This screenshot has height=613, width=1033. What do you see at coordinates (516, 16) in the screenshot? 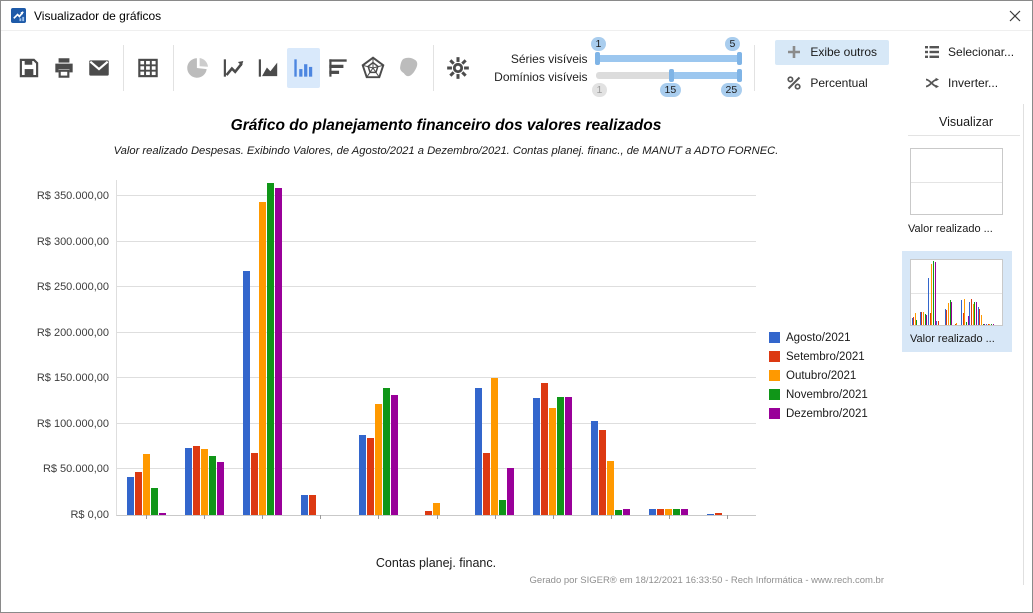
I see `titlebar: Visualizador de gráficos` at bounding box center [516, 16].